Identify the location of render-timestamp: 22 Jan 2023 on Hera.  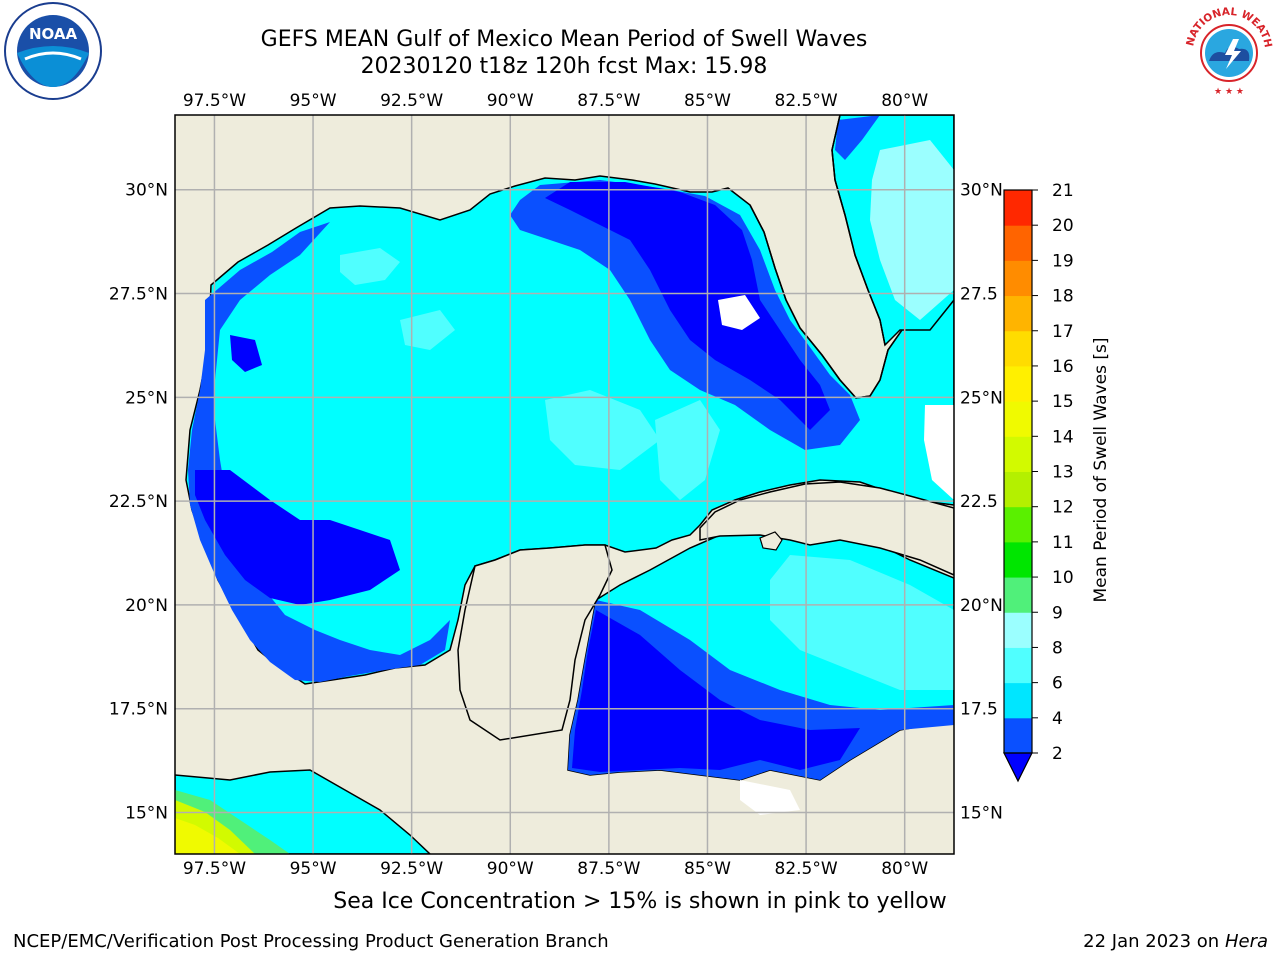
(1175, 941).